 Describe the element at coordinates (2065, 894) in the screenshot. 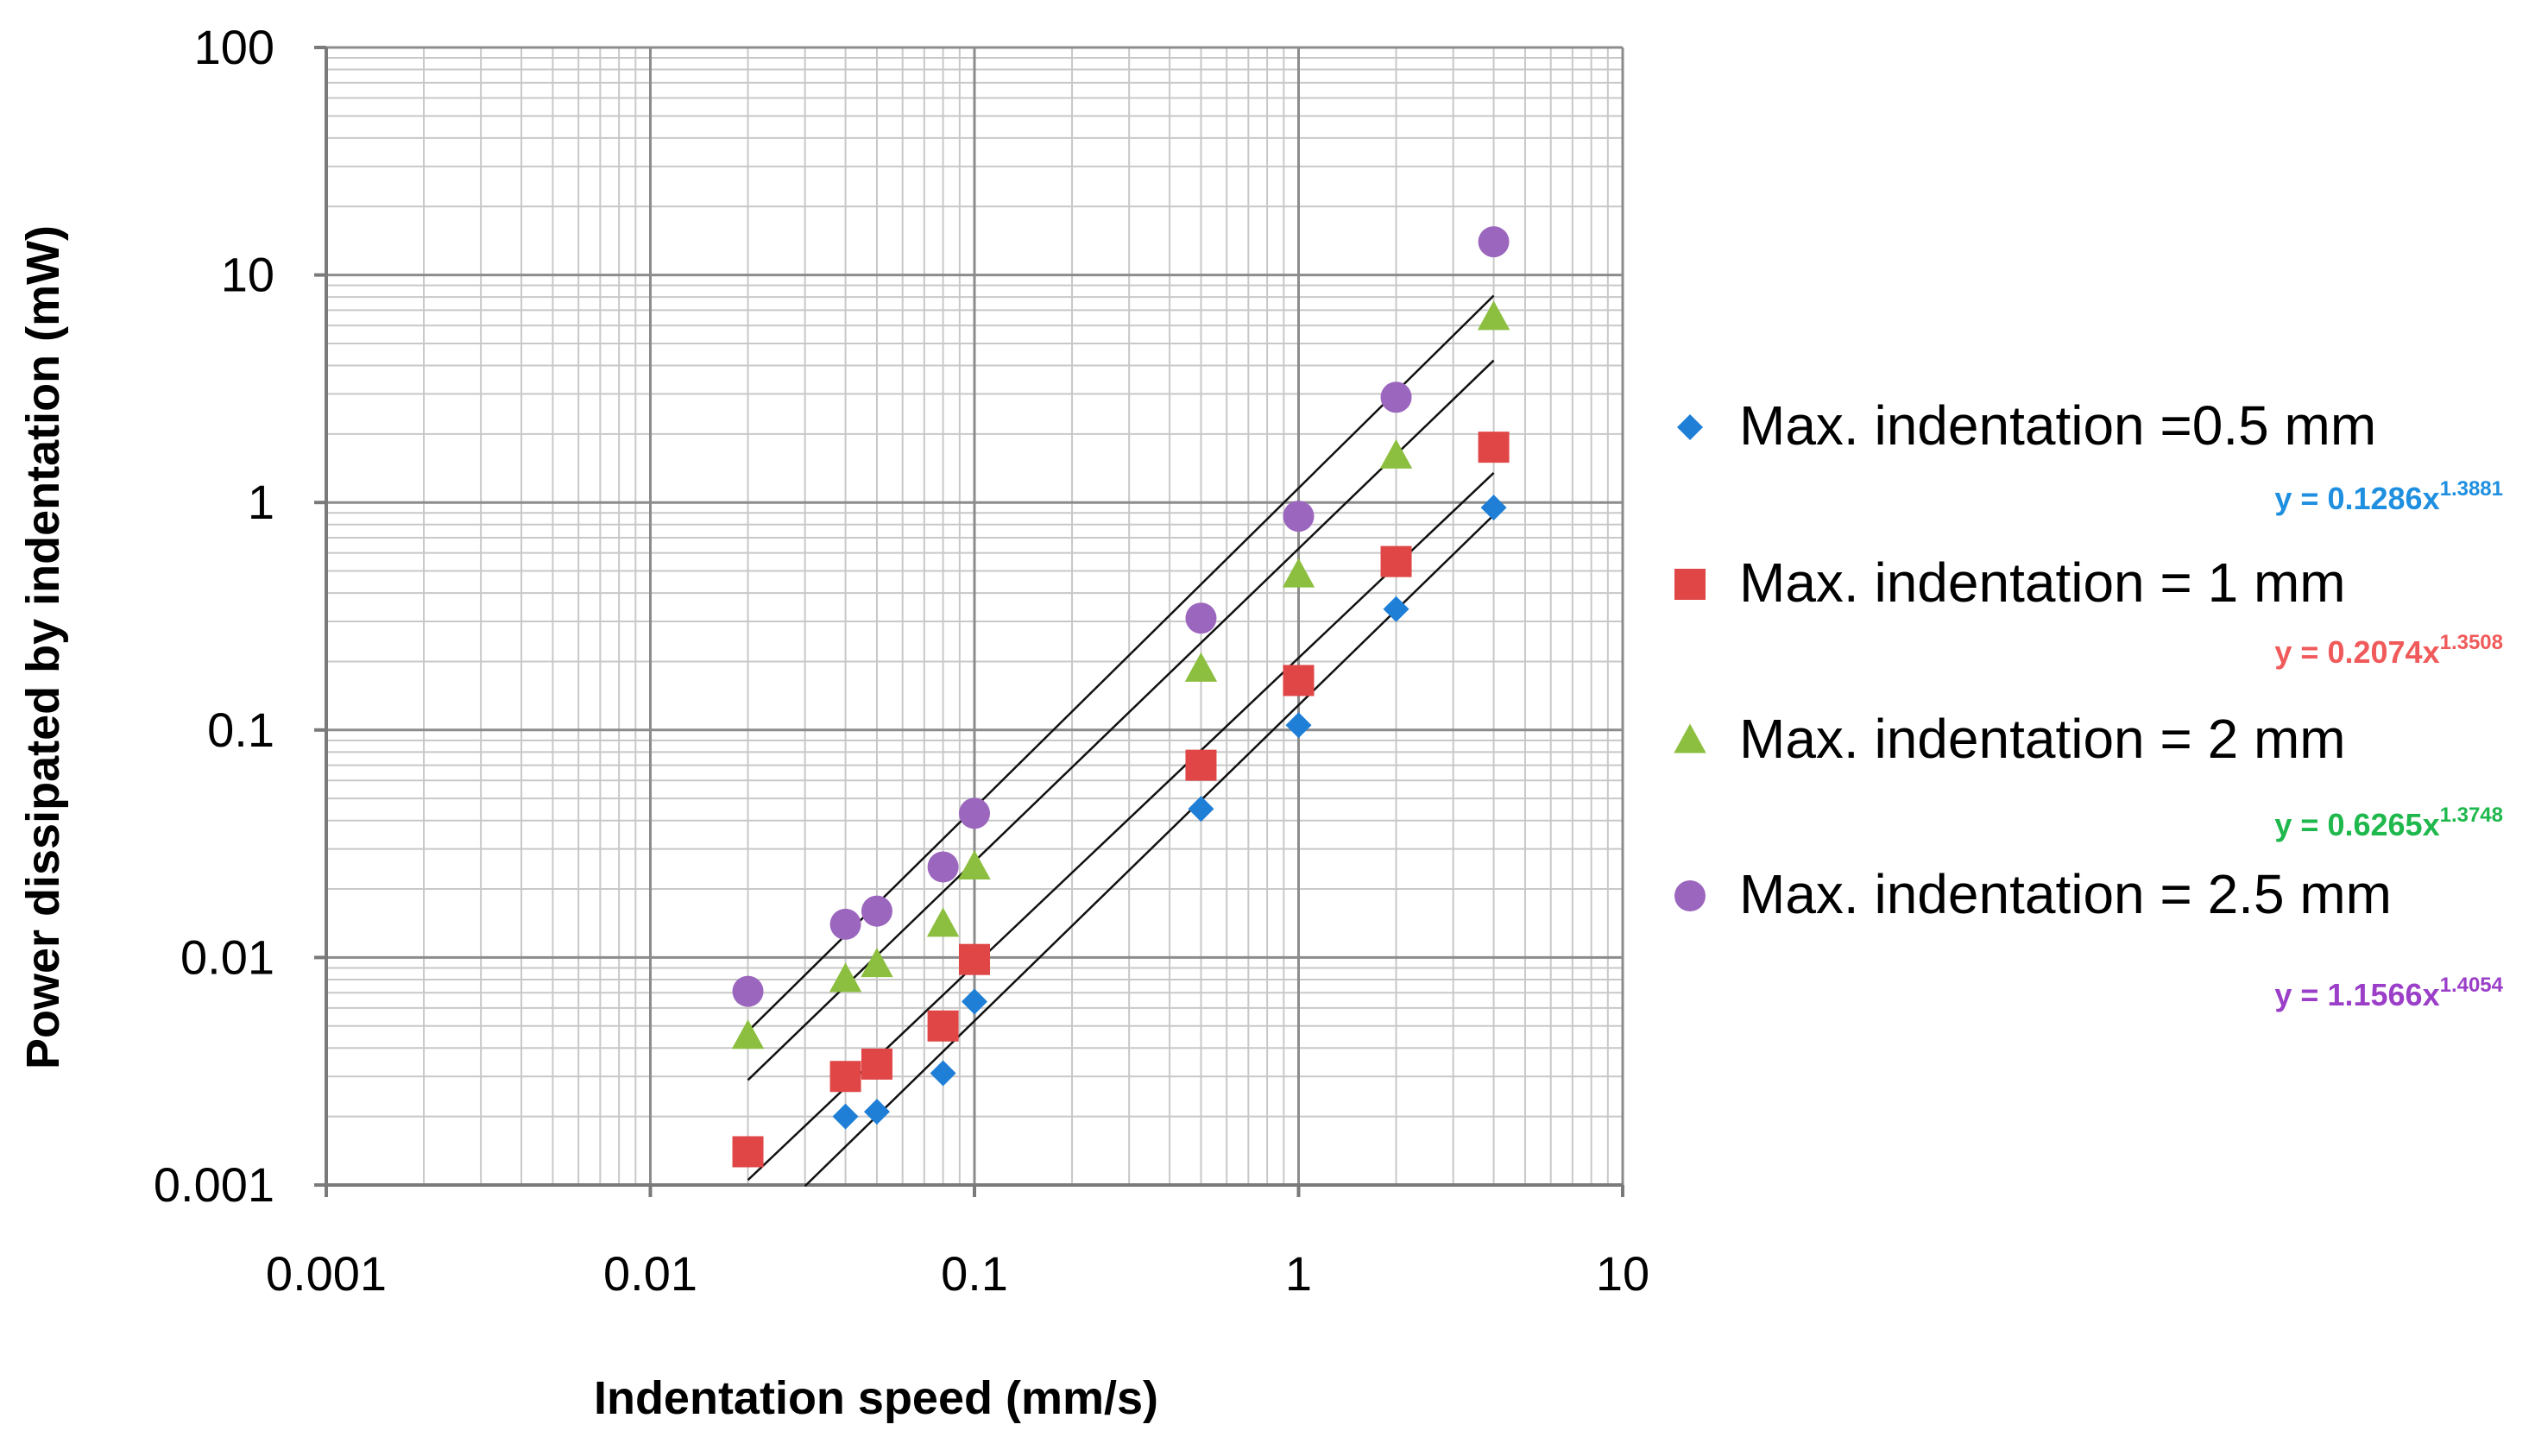

I see `legend-label: Max. indentation = 2.5 mm` at that location.